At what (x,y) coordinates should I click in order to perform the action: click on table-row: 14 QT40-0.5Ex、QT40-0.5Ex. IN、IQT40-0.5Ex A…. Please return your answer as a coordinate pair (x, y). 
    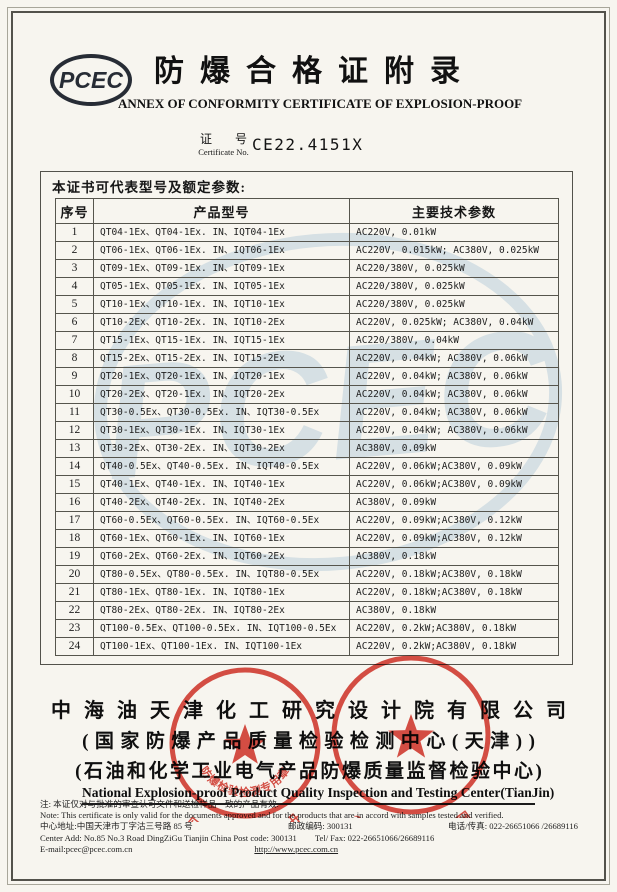
    Looking at the image, I should click on (307, 466).